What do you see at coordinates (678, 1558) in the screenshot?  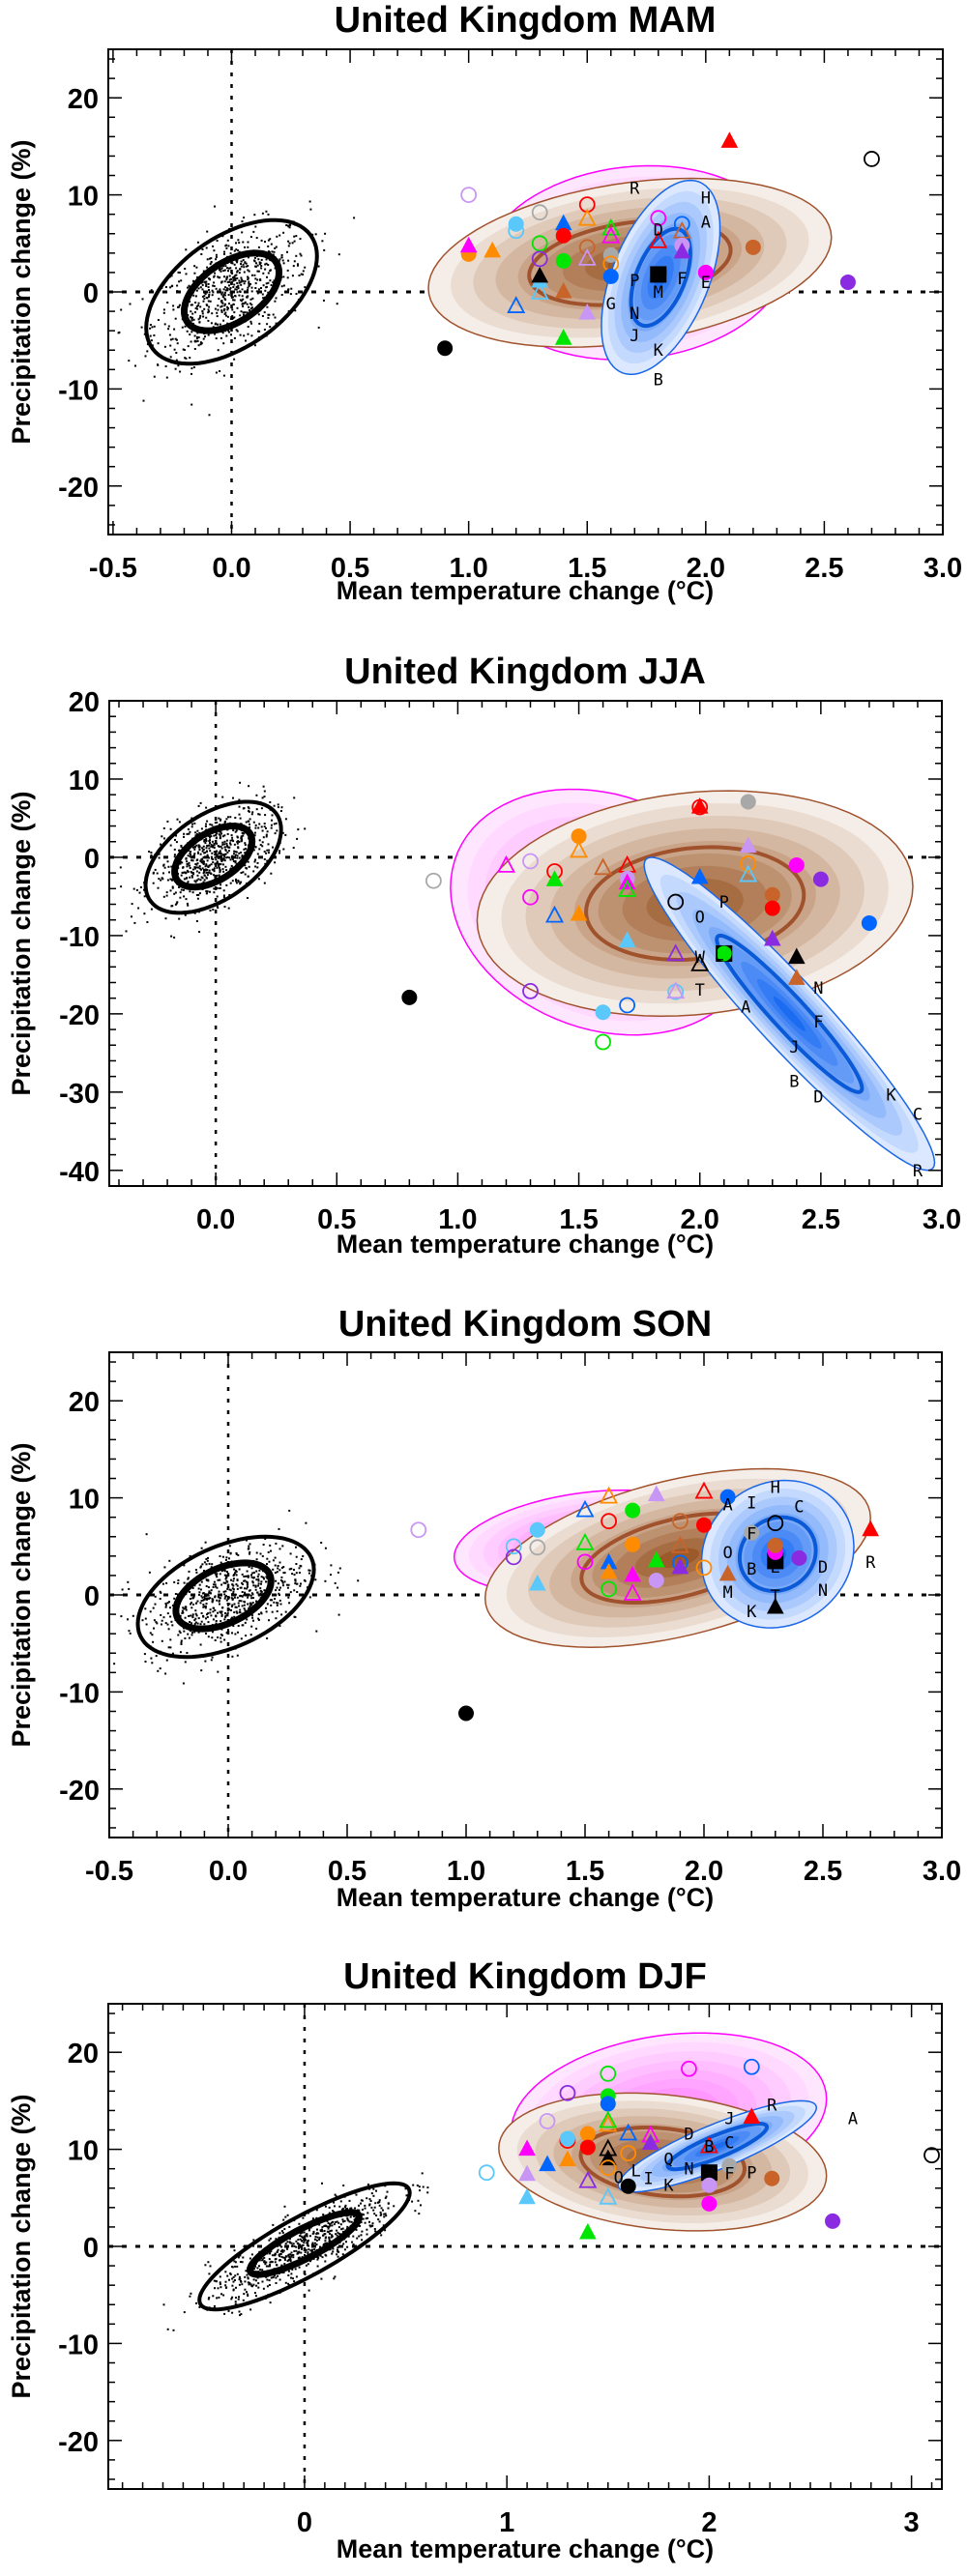 I see `brown-ensemble-ellipse-level` at bounding box center [678, 1558].